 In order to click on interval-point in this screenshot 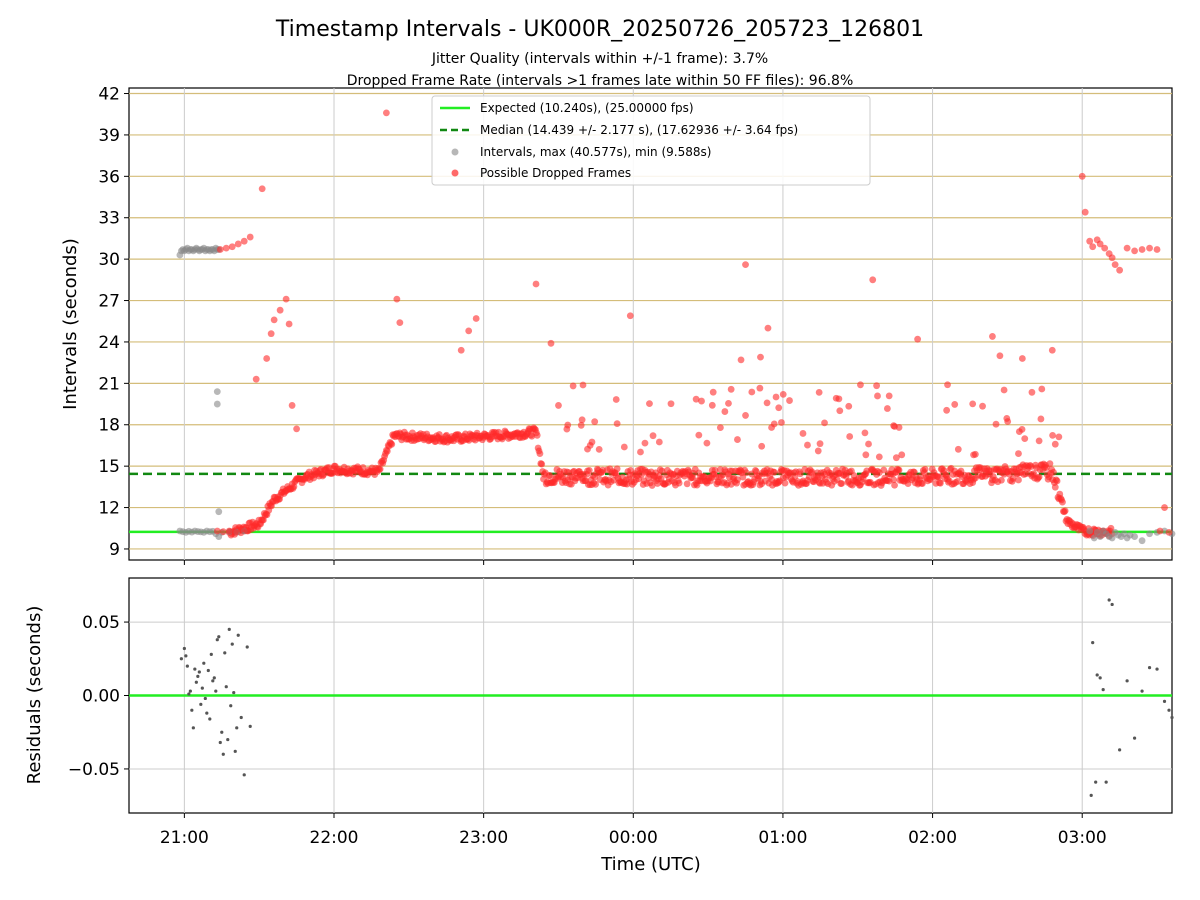, I will do `click(217, 404)`.